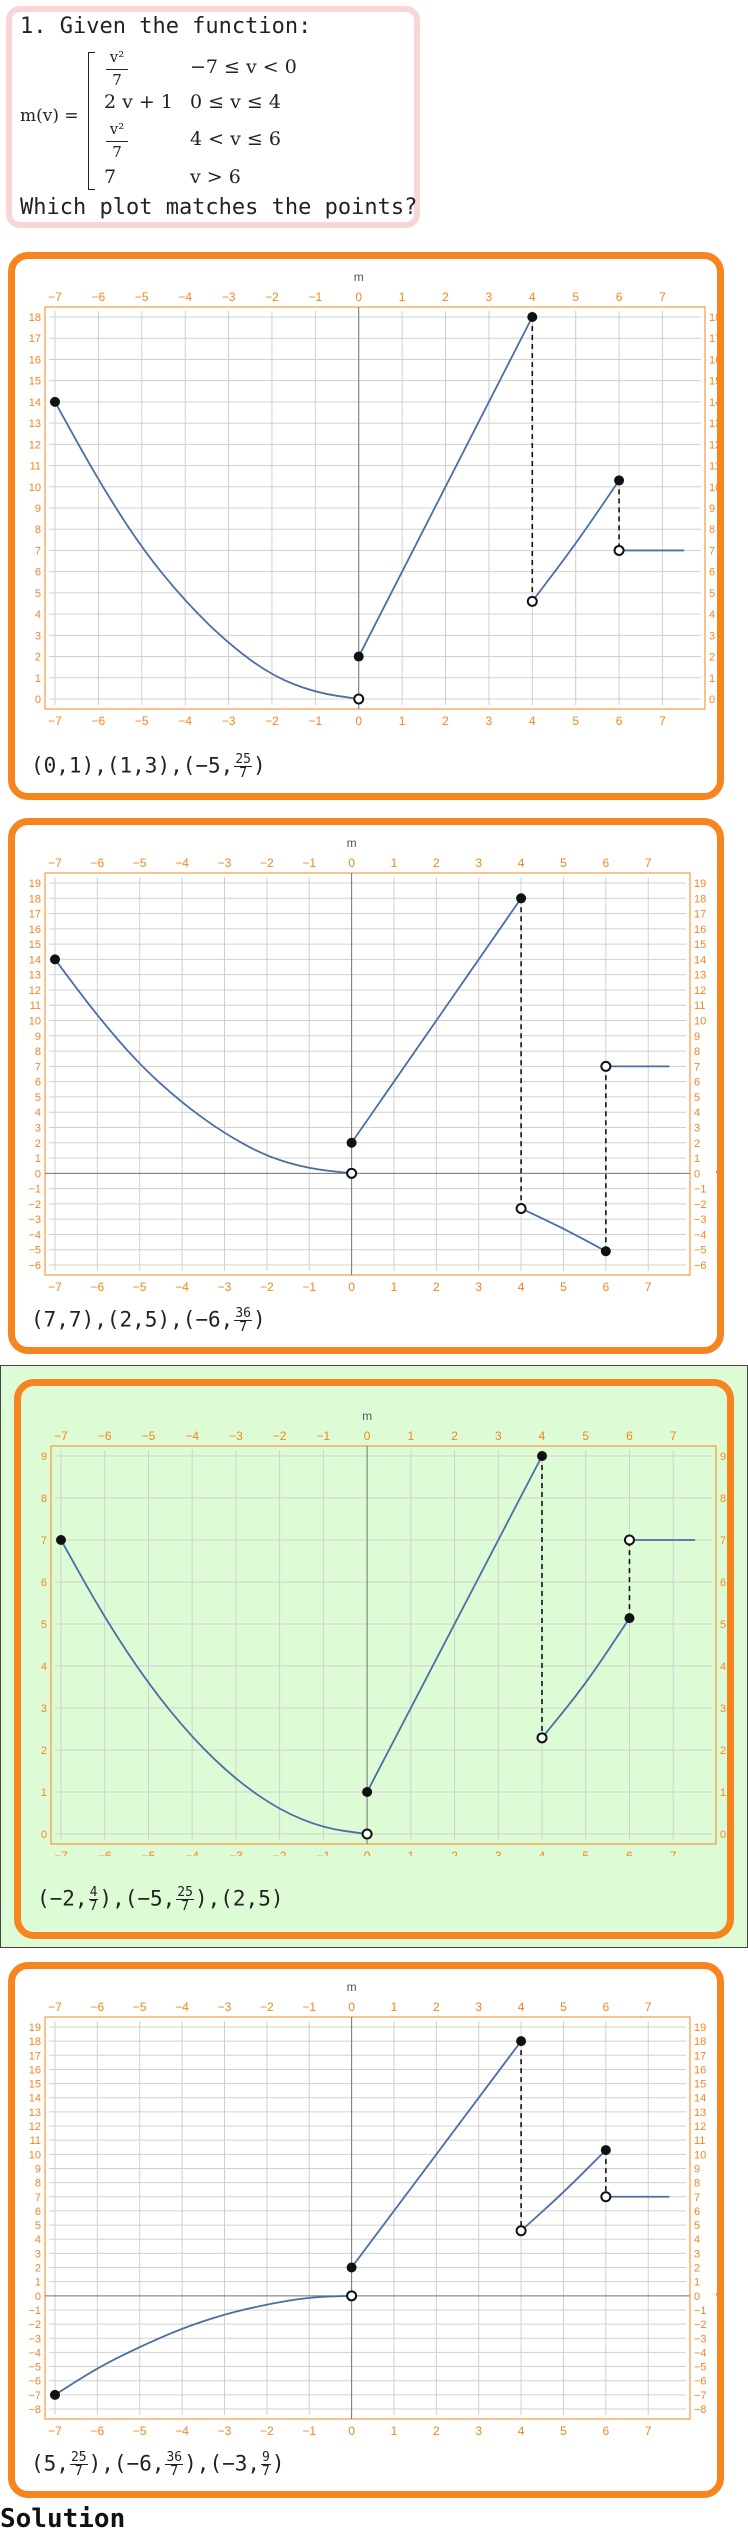  Describe the element at coordinates (700, 1022) in the screenshot. I see `y-tick-label-right: 10` at that location.